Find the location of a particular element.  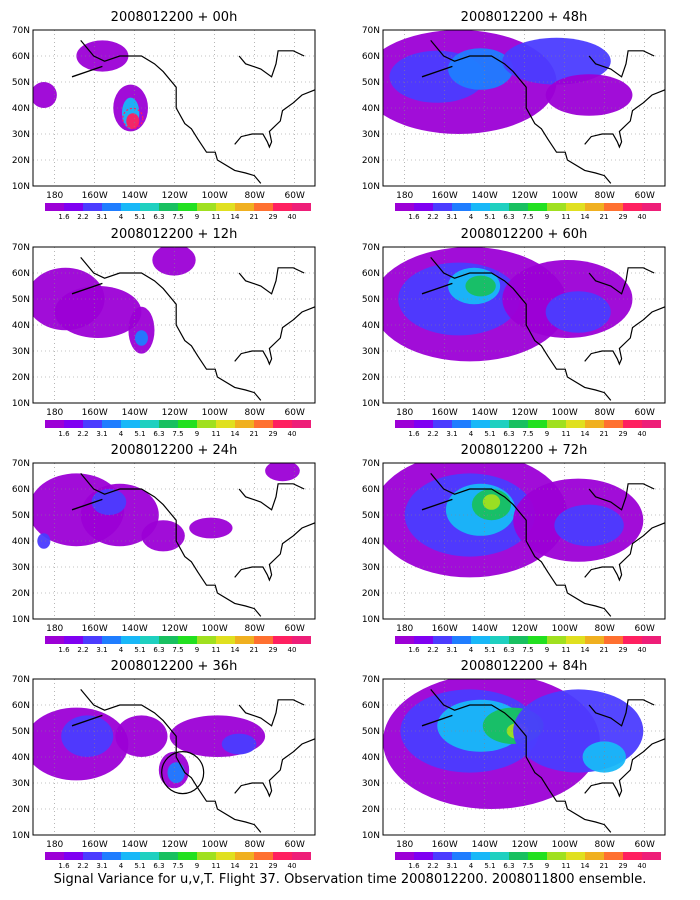

lon-tick-label: 60W is located at coordinates (295, 413).